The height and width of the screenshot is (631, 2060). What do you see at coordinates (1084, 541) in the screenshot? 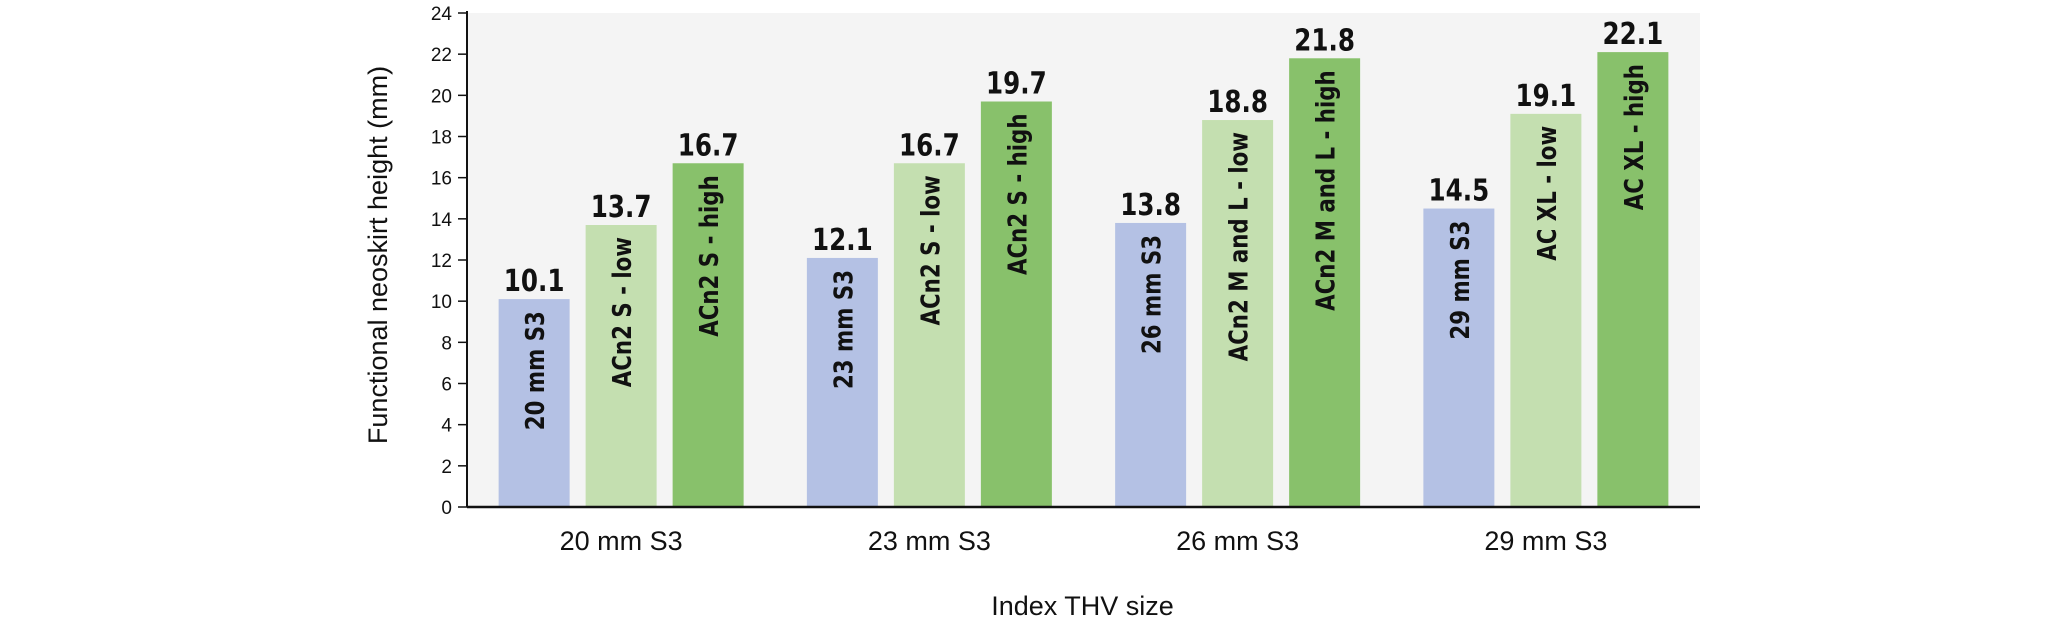
I see `x-axis-category-labels: 20 mm S3 23 mm S3 26 mm S3 29 mm S3` at bounding box center [1084, 541].